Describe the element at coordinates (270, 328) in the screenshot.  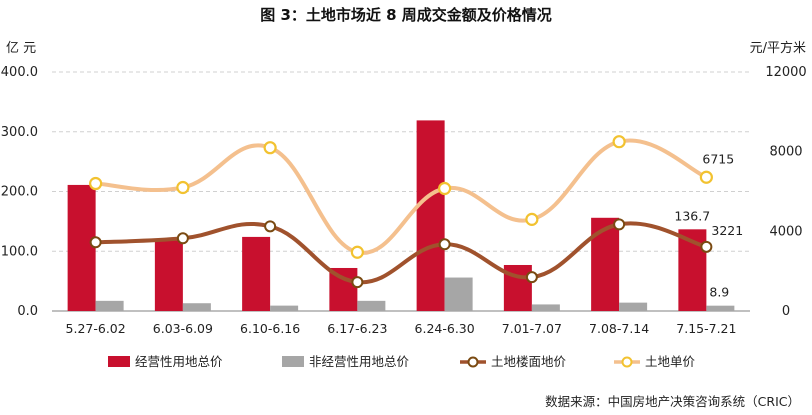
I see `category-label: 6.10-6.16` at that location.